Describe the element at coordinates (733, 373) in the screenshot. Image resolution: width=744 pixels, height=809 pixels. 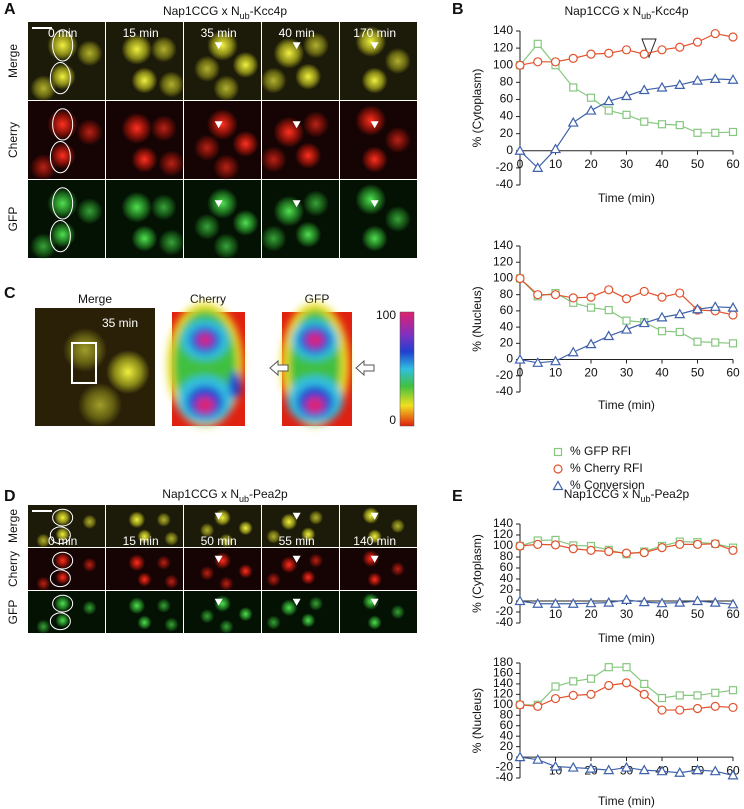
I see `x-tick-label: 60` at that location.